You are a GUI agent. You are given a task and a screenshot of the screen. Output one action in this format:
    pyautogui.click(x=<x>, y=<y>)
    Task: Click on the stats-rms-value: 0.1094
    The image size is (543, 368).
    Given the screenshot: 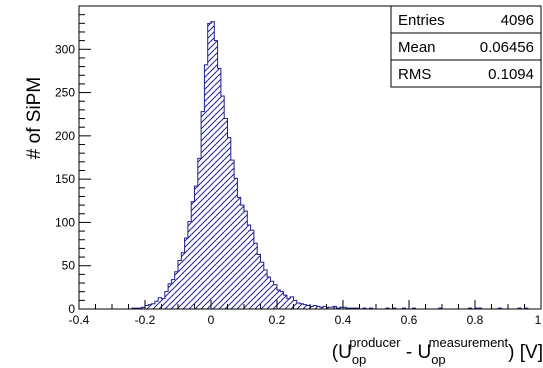 What is the action you would take?
    pyautogui.click(x=511, y=74)
    